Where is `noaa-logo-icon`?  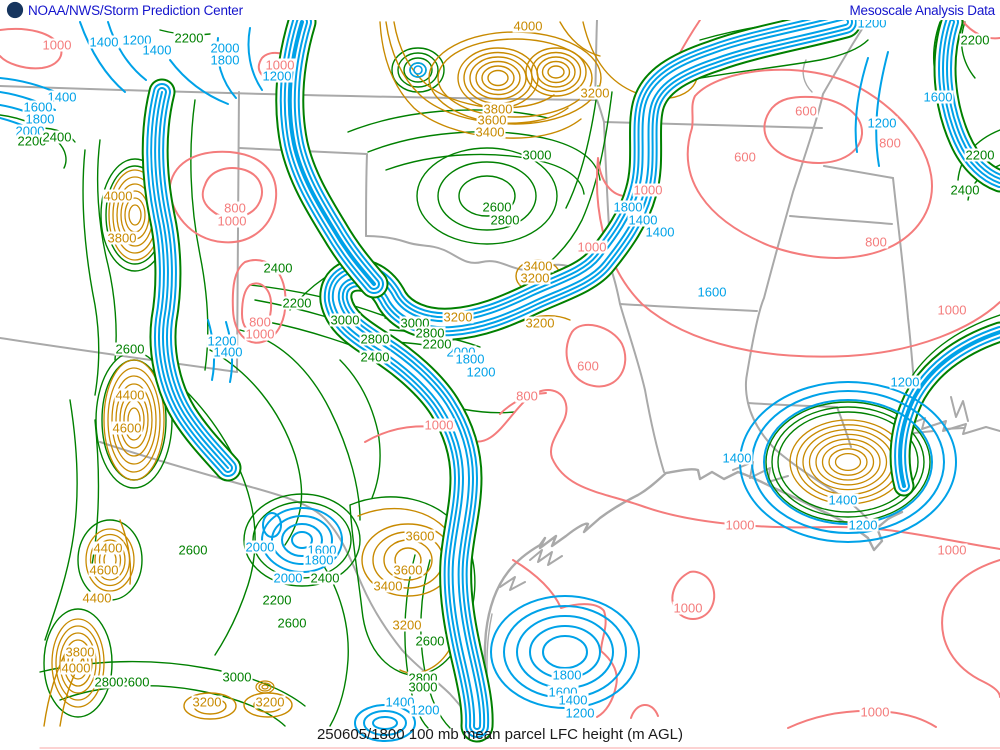
noaa-logo-icon is located at coordinates (15, 10).